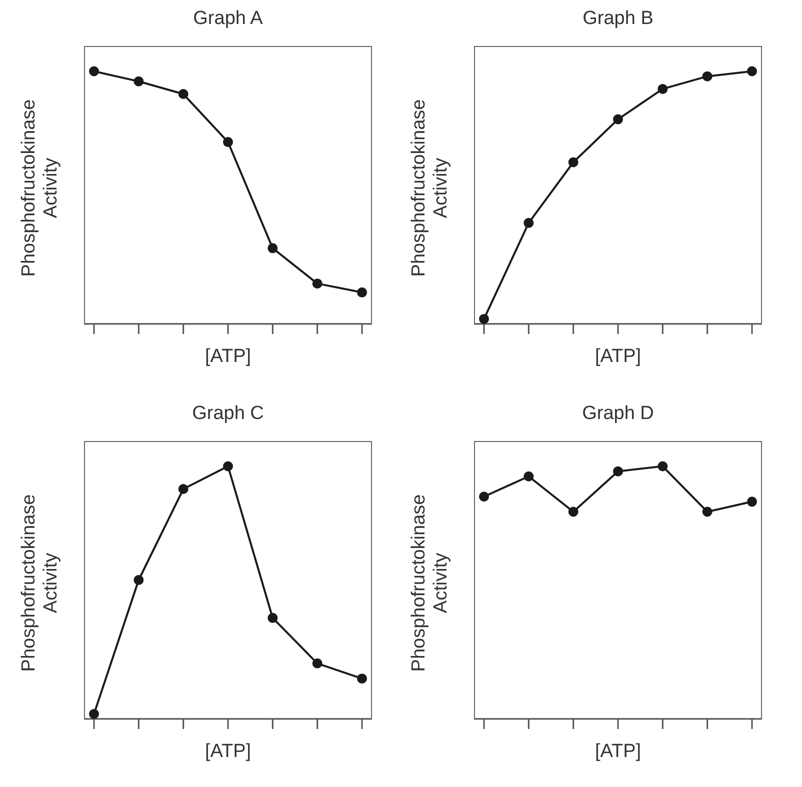 This screenshot has height=787, width=802. Describe the element at coordinates (618, 414) in the screenshot. I see `chart-title: Graph D` at that location.